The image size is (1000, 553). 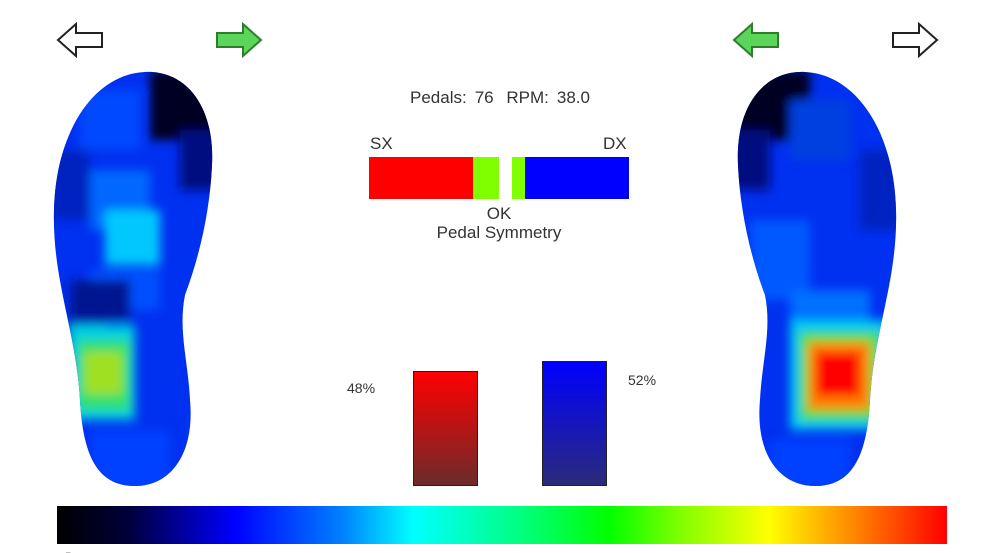 I want to click on arrow-right-outline-icon, so click(x=915, y=40).